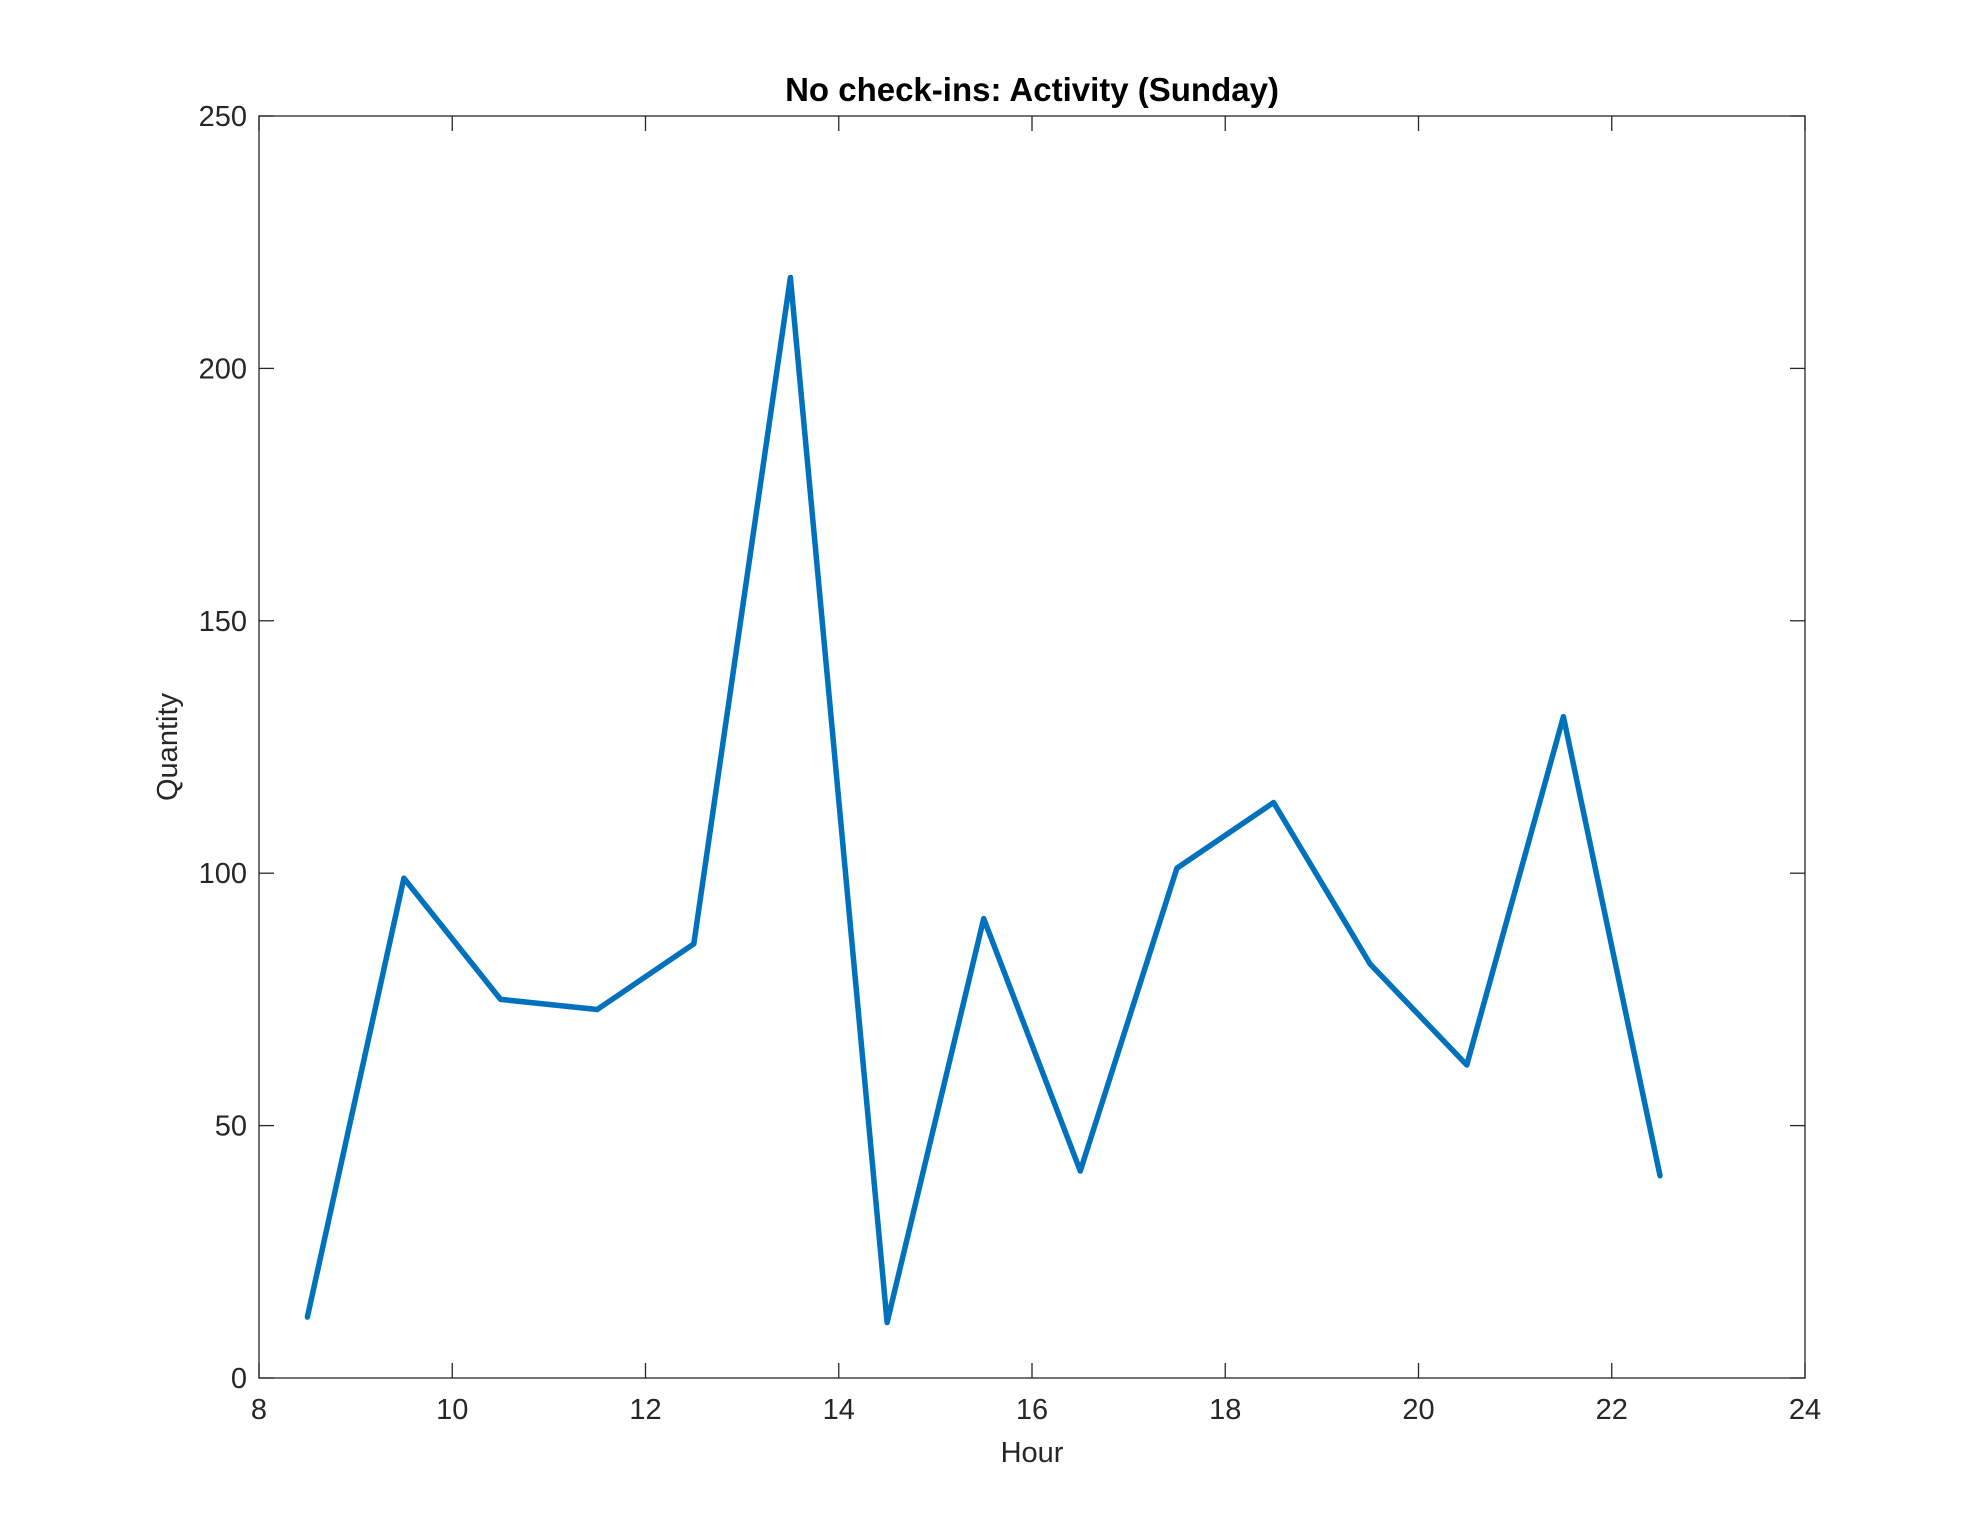 This screenshot has width=1986, height=1540. I want to click on x-tick-label: 24, so click(1805, 1410).